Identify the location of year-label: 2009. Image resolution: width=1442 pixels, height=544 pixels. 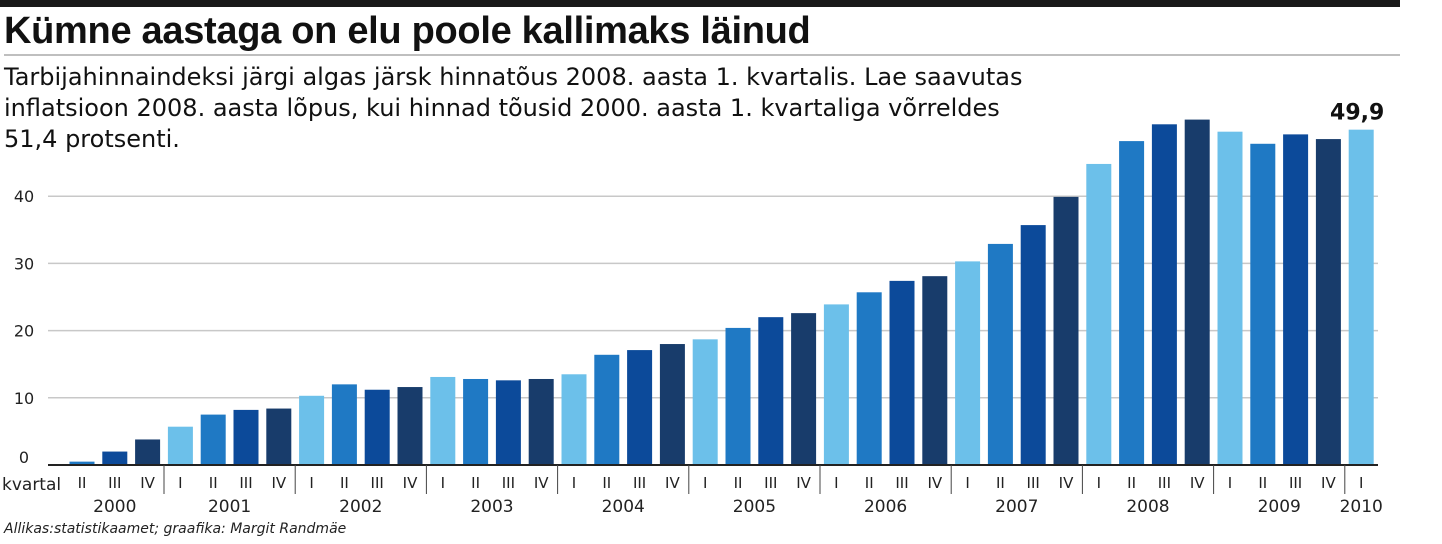
(1279, 507).